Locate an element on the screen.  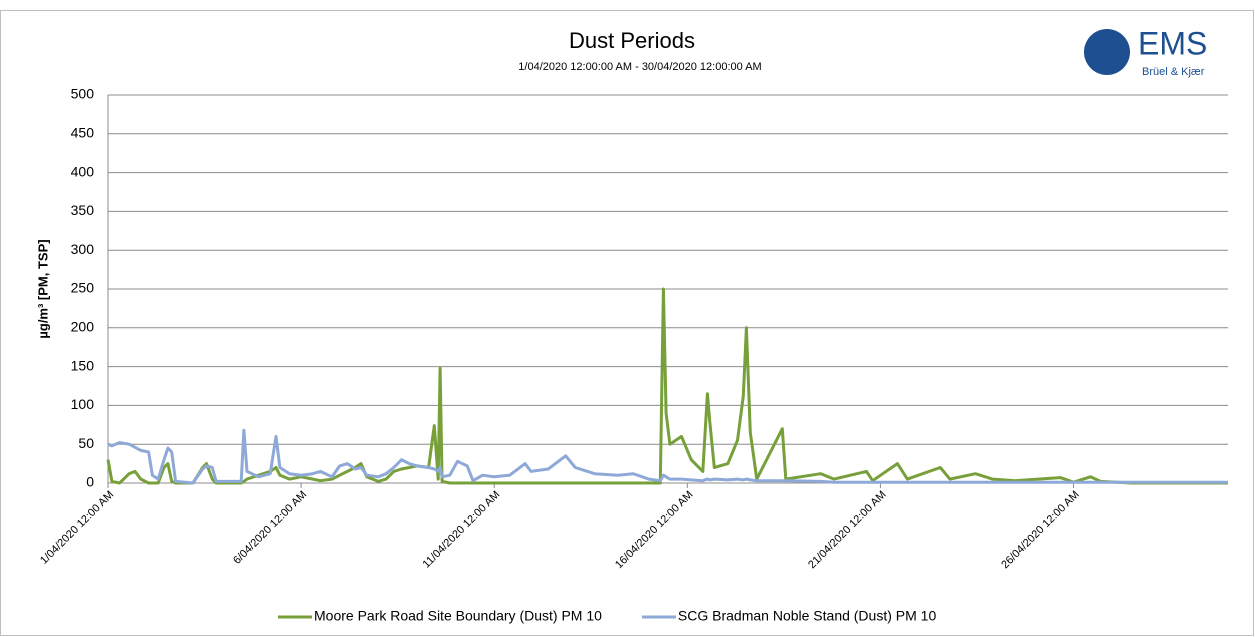
y-tick-label: 0 is located at coordinates (90, 482).